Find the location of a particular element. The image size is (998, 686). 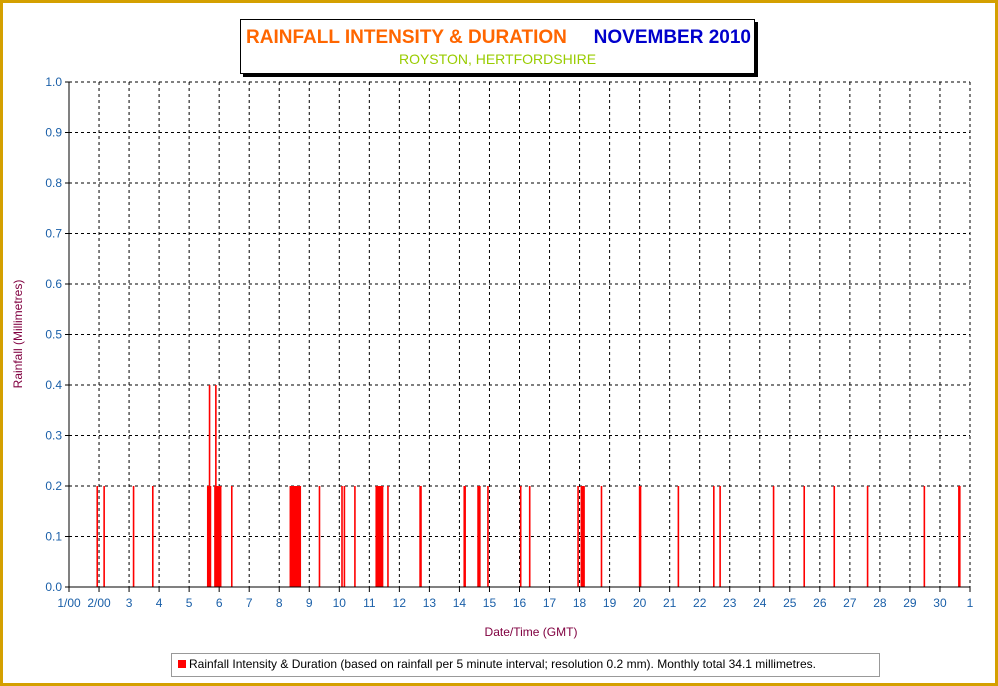

x-tick-label: 2/00 is located at coordinates (99, 603).